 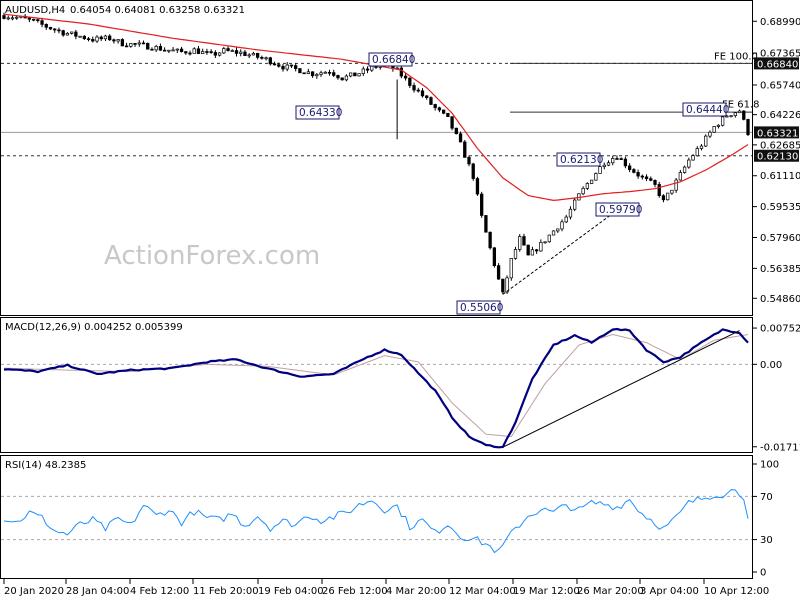 I want to click on price-tick-label: 0.57960, so click(x=780, y=238).